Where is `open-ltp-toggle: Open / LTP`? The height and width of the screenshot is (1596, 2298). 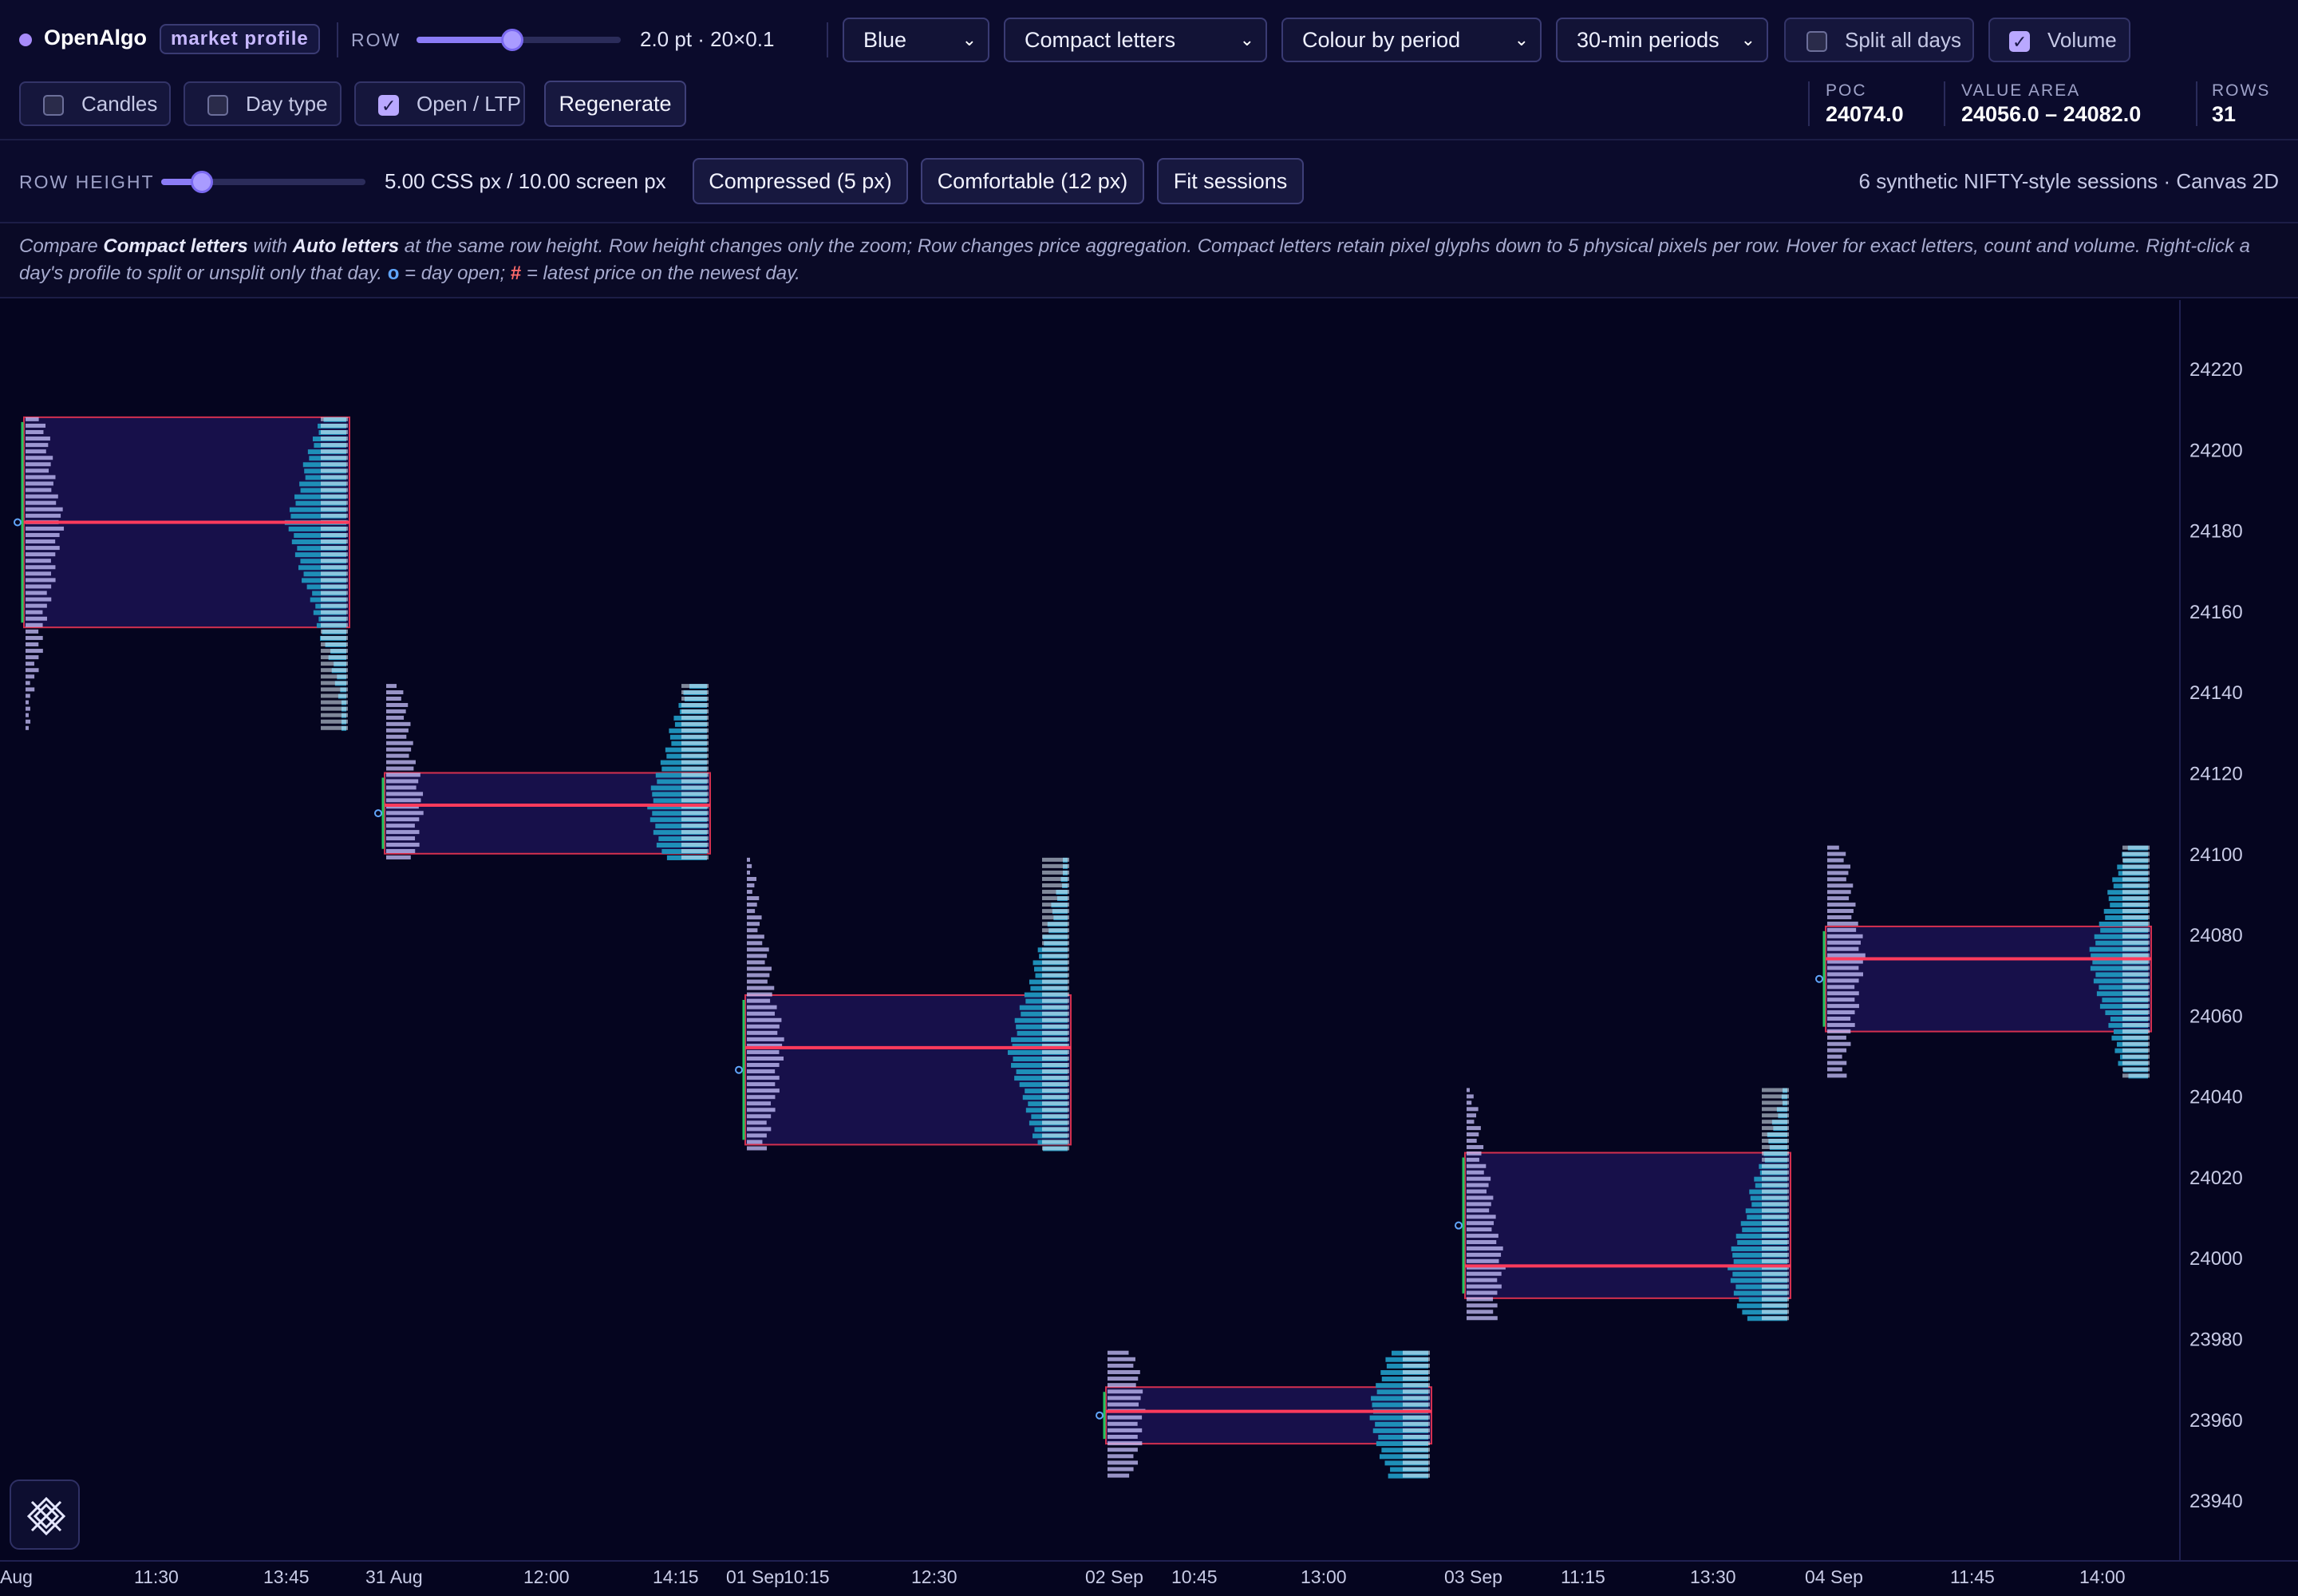 open-ltp-toggle: Open / LTP is located at coordinates (439, 104).